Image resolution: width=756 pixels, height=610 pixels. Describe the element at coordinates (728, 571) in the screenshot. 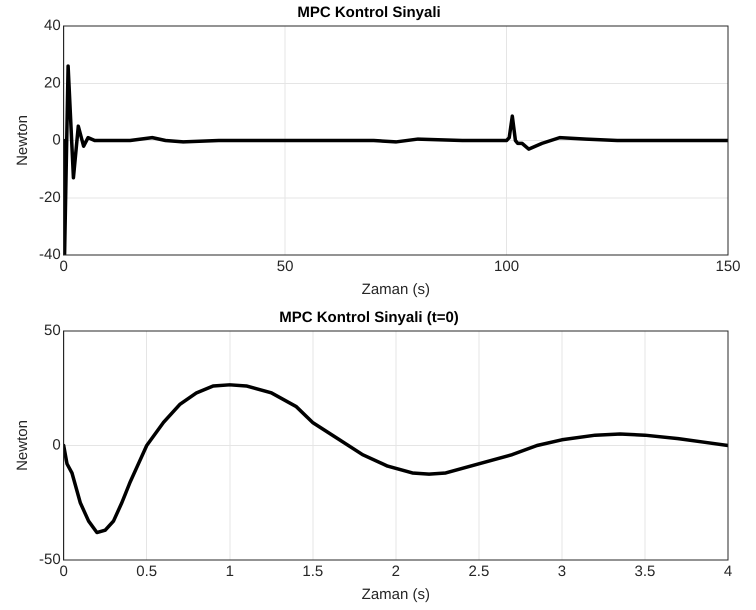

I see `x-tick-label: 4` at that location.